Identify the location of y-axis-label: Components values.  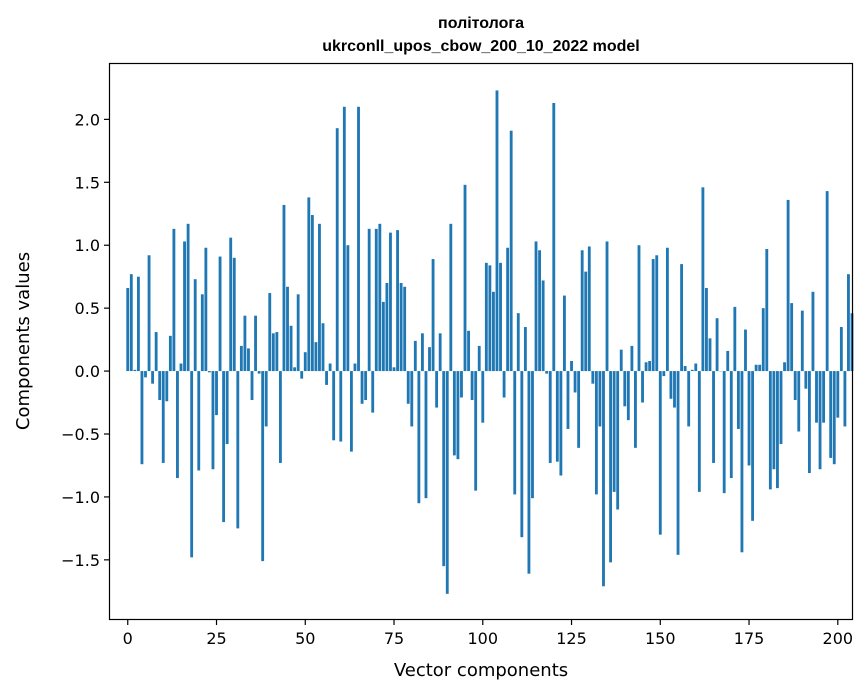
(23, 341).